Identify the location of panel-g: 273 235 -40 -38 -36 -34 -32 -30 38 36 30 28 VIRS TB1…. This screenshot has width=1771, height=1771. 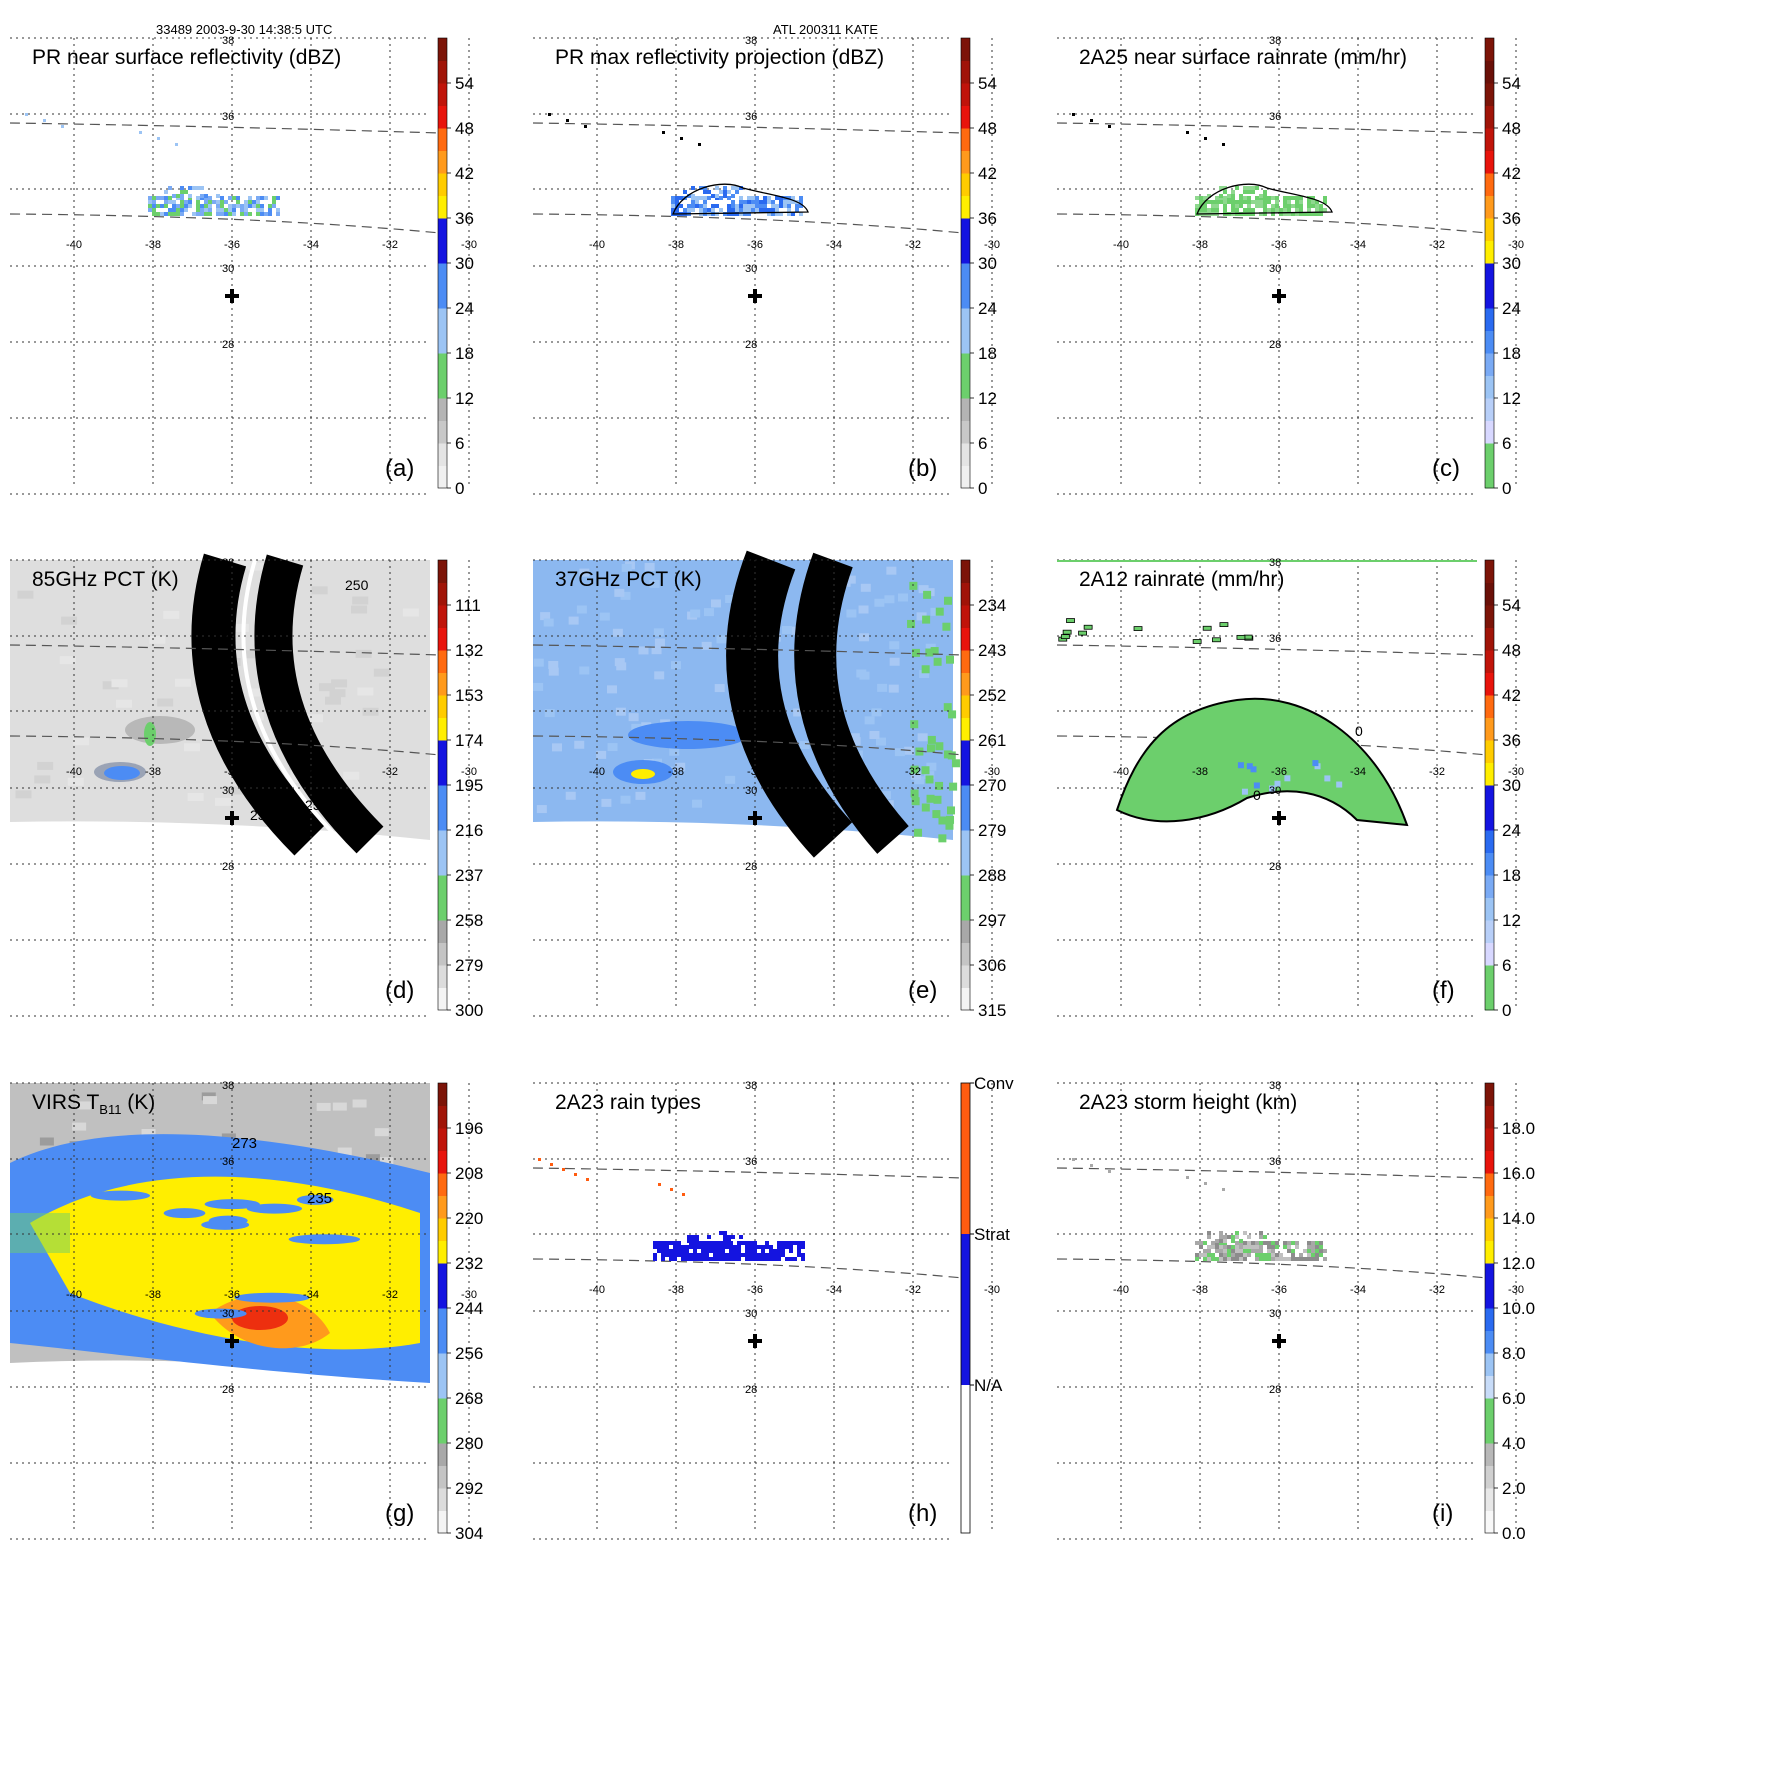
(246, 1311).